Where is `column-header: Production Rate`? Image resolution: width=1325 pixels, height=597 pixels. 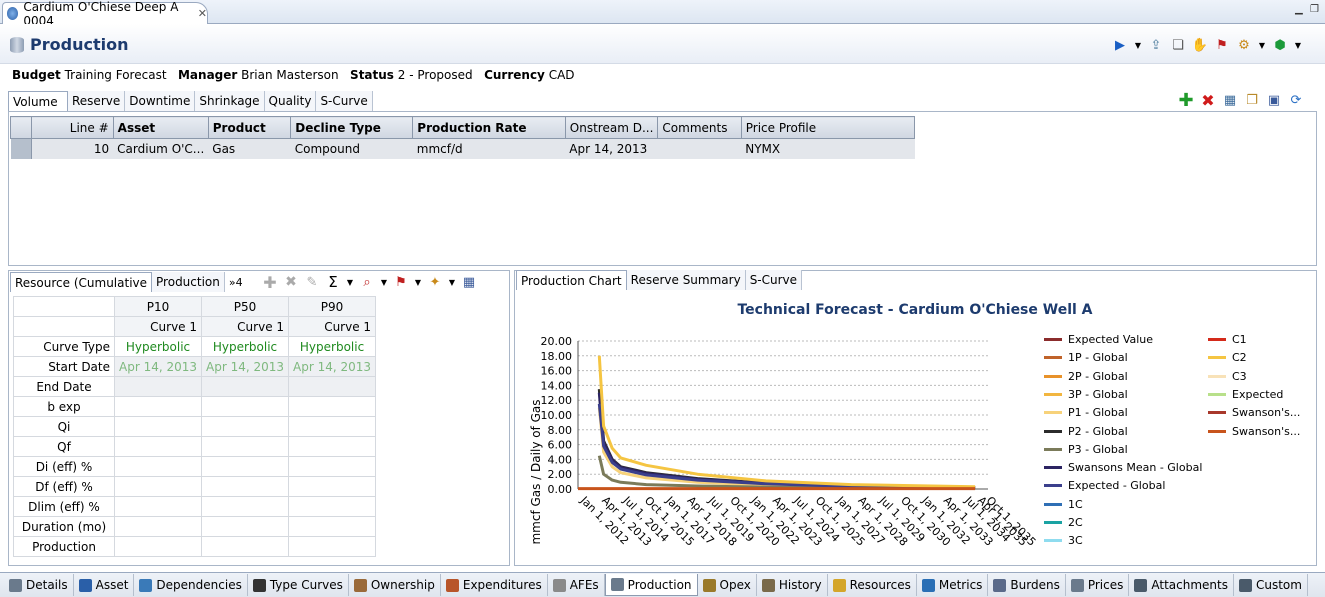 column-header: Production Rate is located at coordinates (489, 127).